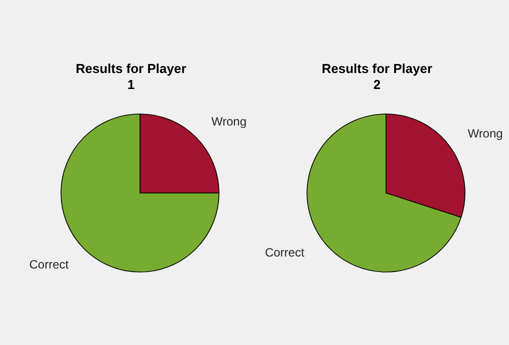 This screenshot has width=509, height=345. Describe the element at coordinates (131, 77) in the screenshot. I see `chart-title: Results for Player 1` at that location.